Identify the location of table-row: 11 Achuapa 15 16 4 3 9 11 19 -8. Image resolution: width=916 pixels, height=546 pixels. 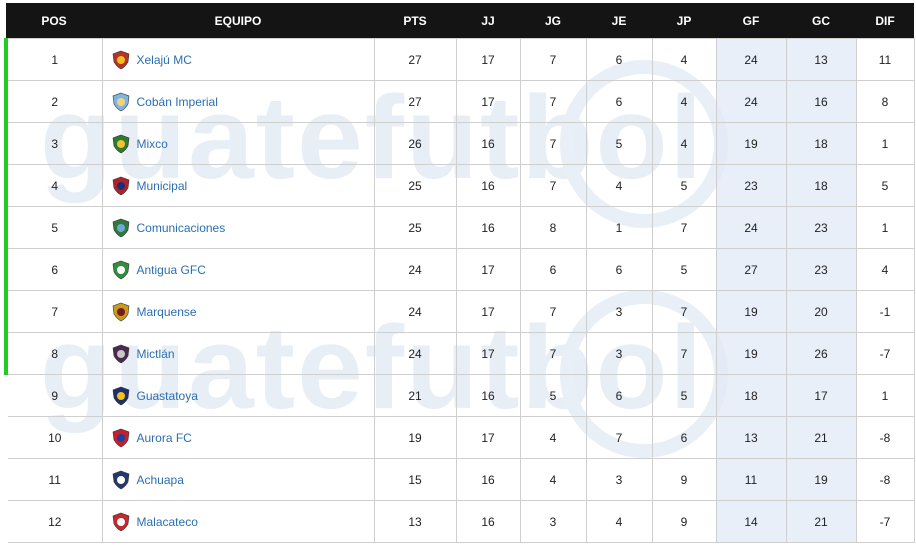
(460, 479).